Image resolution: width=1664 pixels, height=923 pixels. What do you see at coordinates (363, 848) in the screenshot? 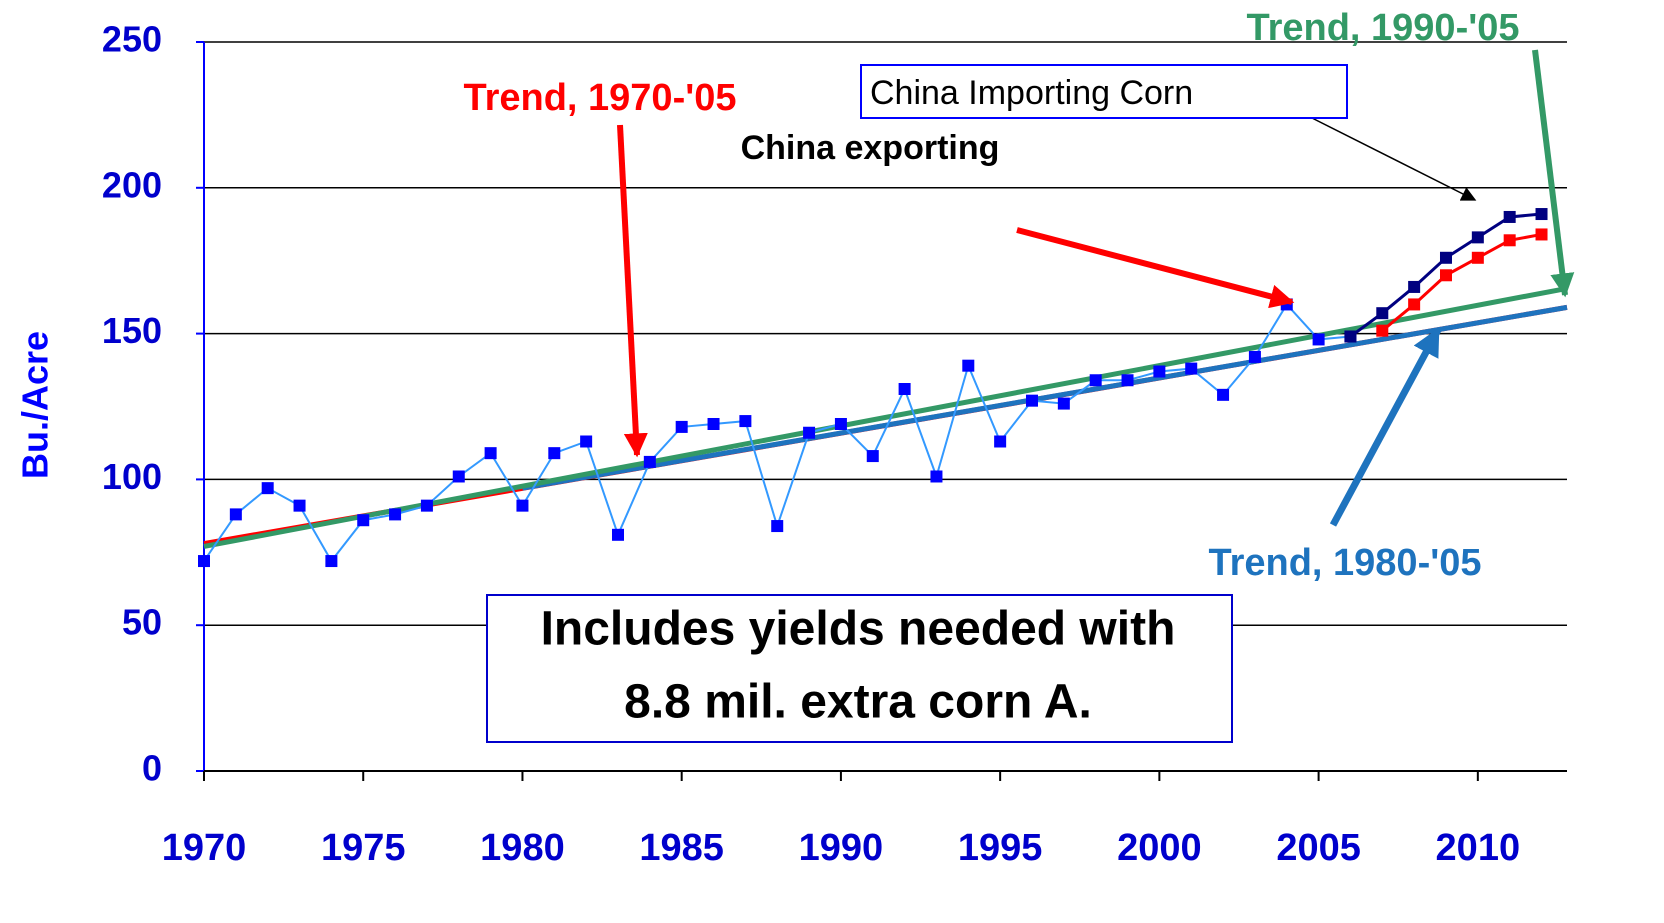
I see `x-tick-label: 1975` at bounding box center [363, 848].